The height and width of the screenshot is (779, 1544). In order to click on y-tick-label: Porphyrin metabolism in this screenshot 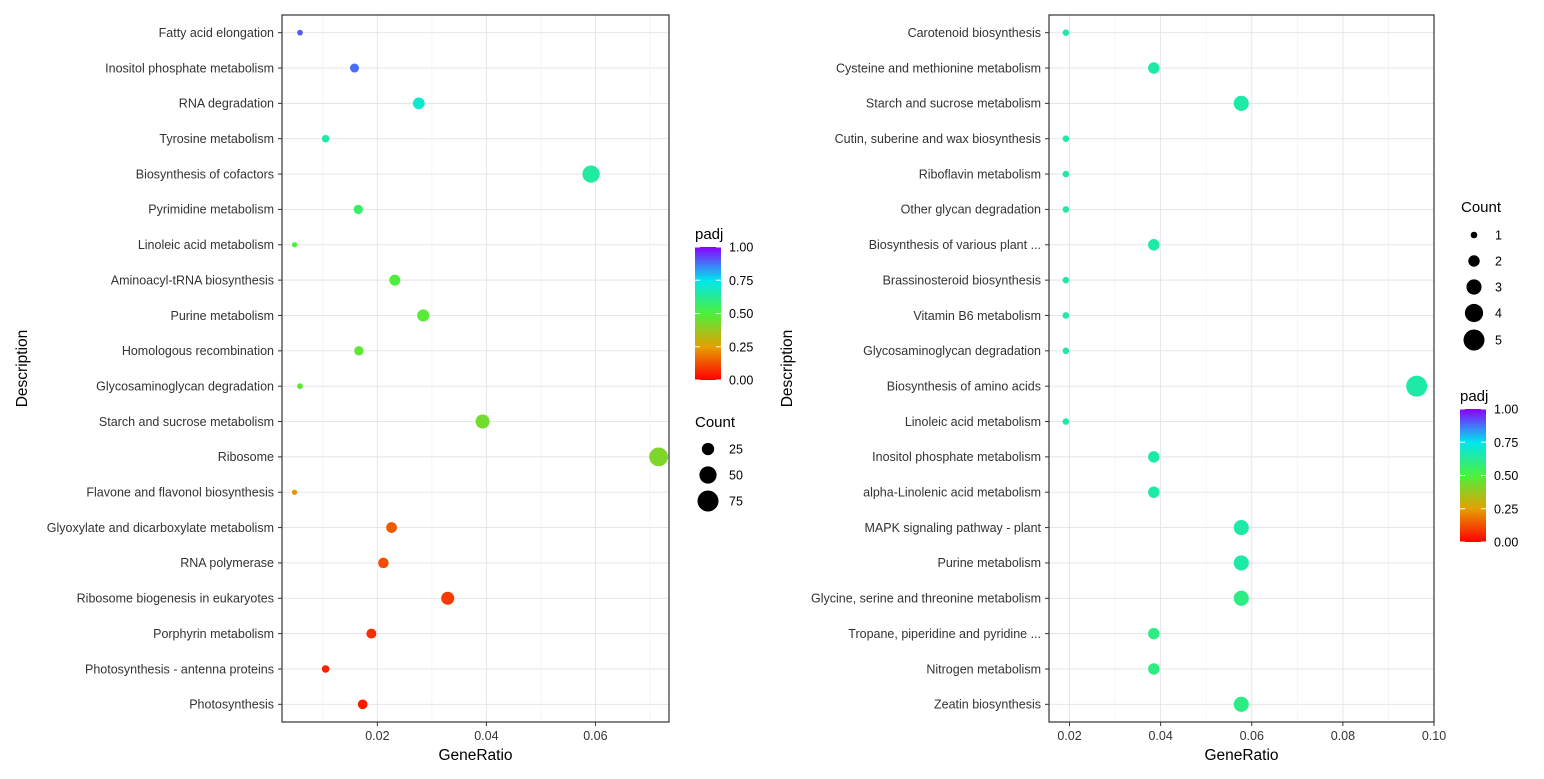, I will do `click(213, 634)`.